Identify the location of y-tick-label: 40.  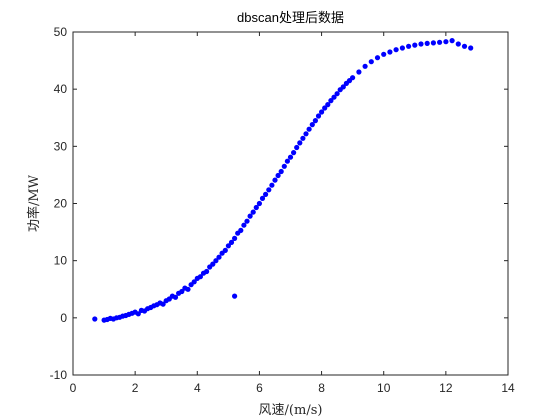
(61, 89).